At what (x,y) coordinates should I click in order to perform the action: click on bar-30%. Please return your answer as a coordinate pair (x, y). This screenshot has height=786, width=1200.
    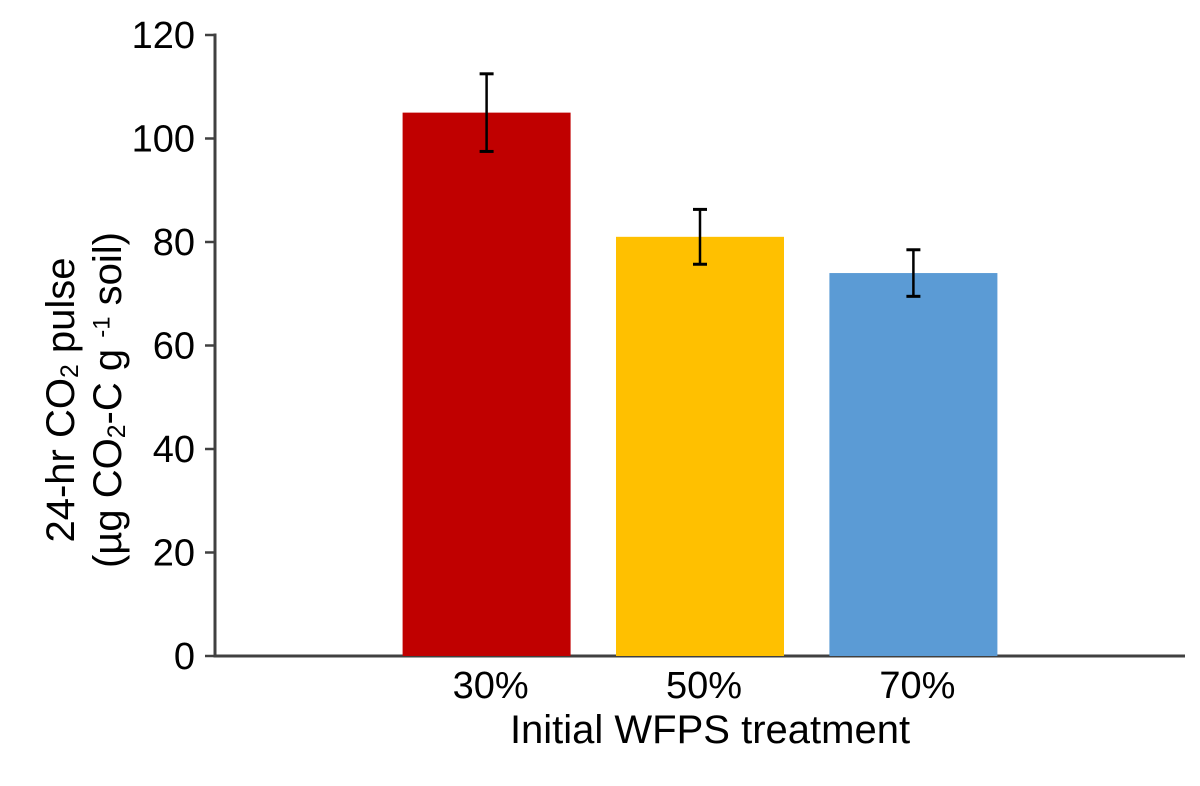
    Looking at the image, I should click on (486, 384).